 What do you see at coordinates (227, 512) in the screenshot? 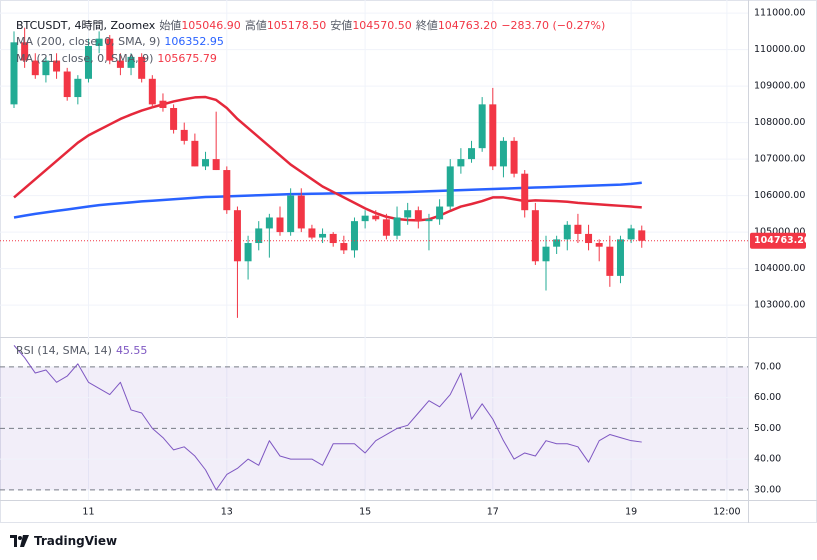
I see `x-tick-label: 13` at bounding box center [227, 512].